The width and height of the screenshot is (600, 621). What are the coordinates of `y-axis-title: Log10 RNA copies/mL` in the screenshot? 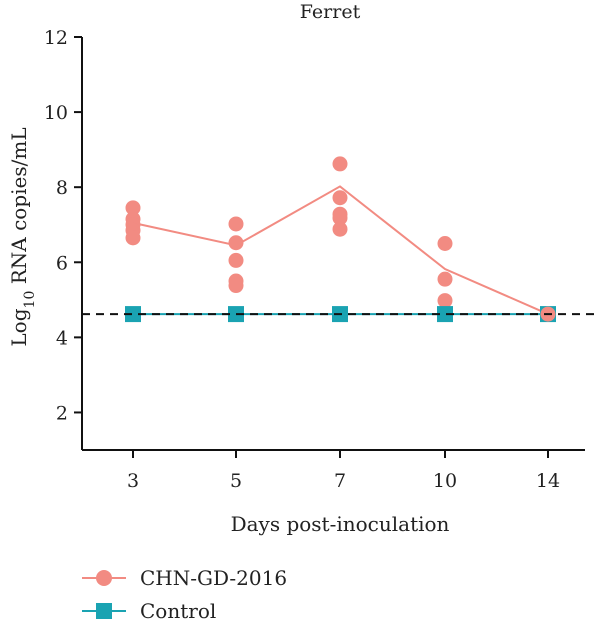 It's located at (22, 236).